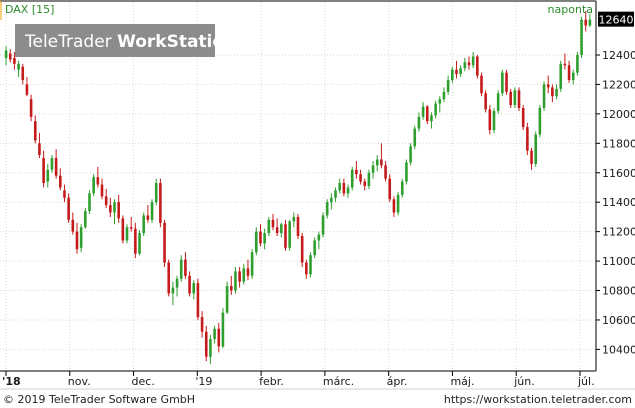 This screenshot has width=635, height=408. Describe the element at coordinates (338, 381) in the screenshot. I see `x-tick-label: márc.` at that location.